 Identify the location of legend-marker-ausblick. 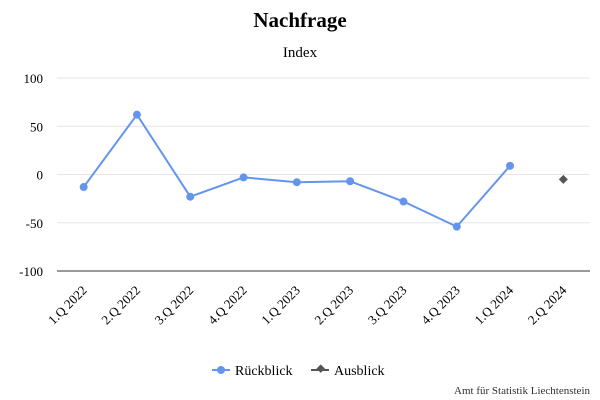
(320, 368).